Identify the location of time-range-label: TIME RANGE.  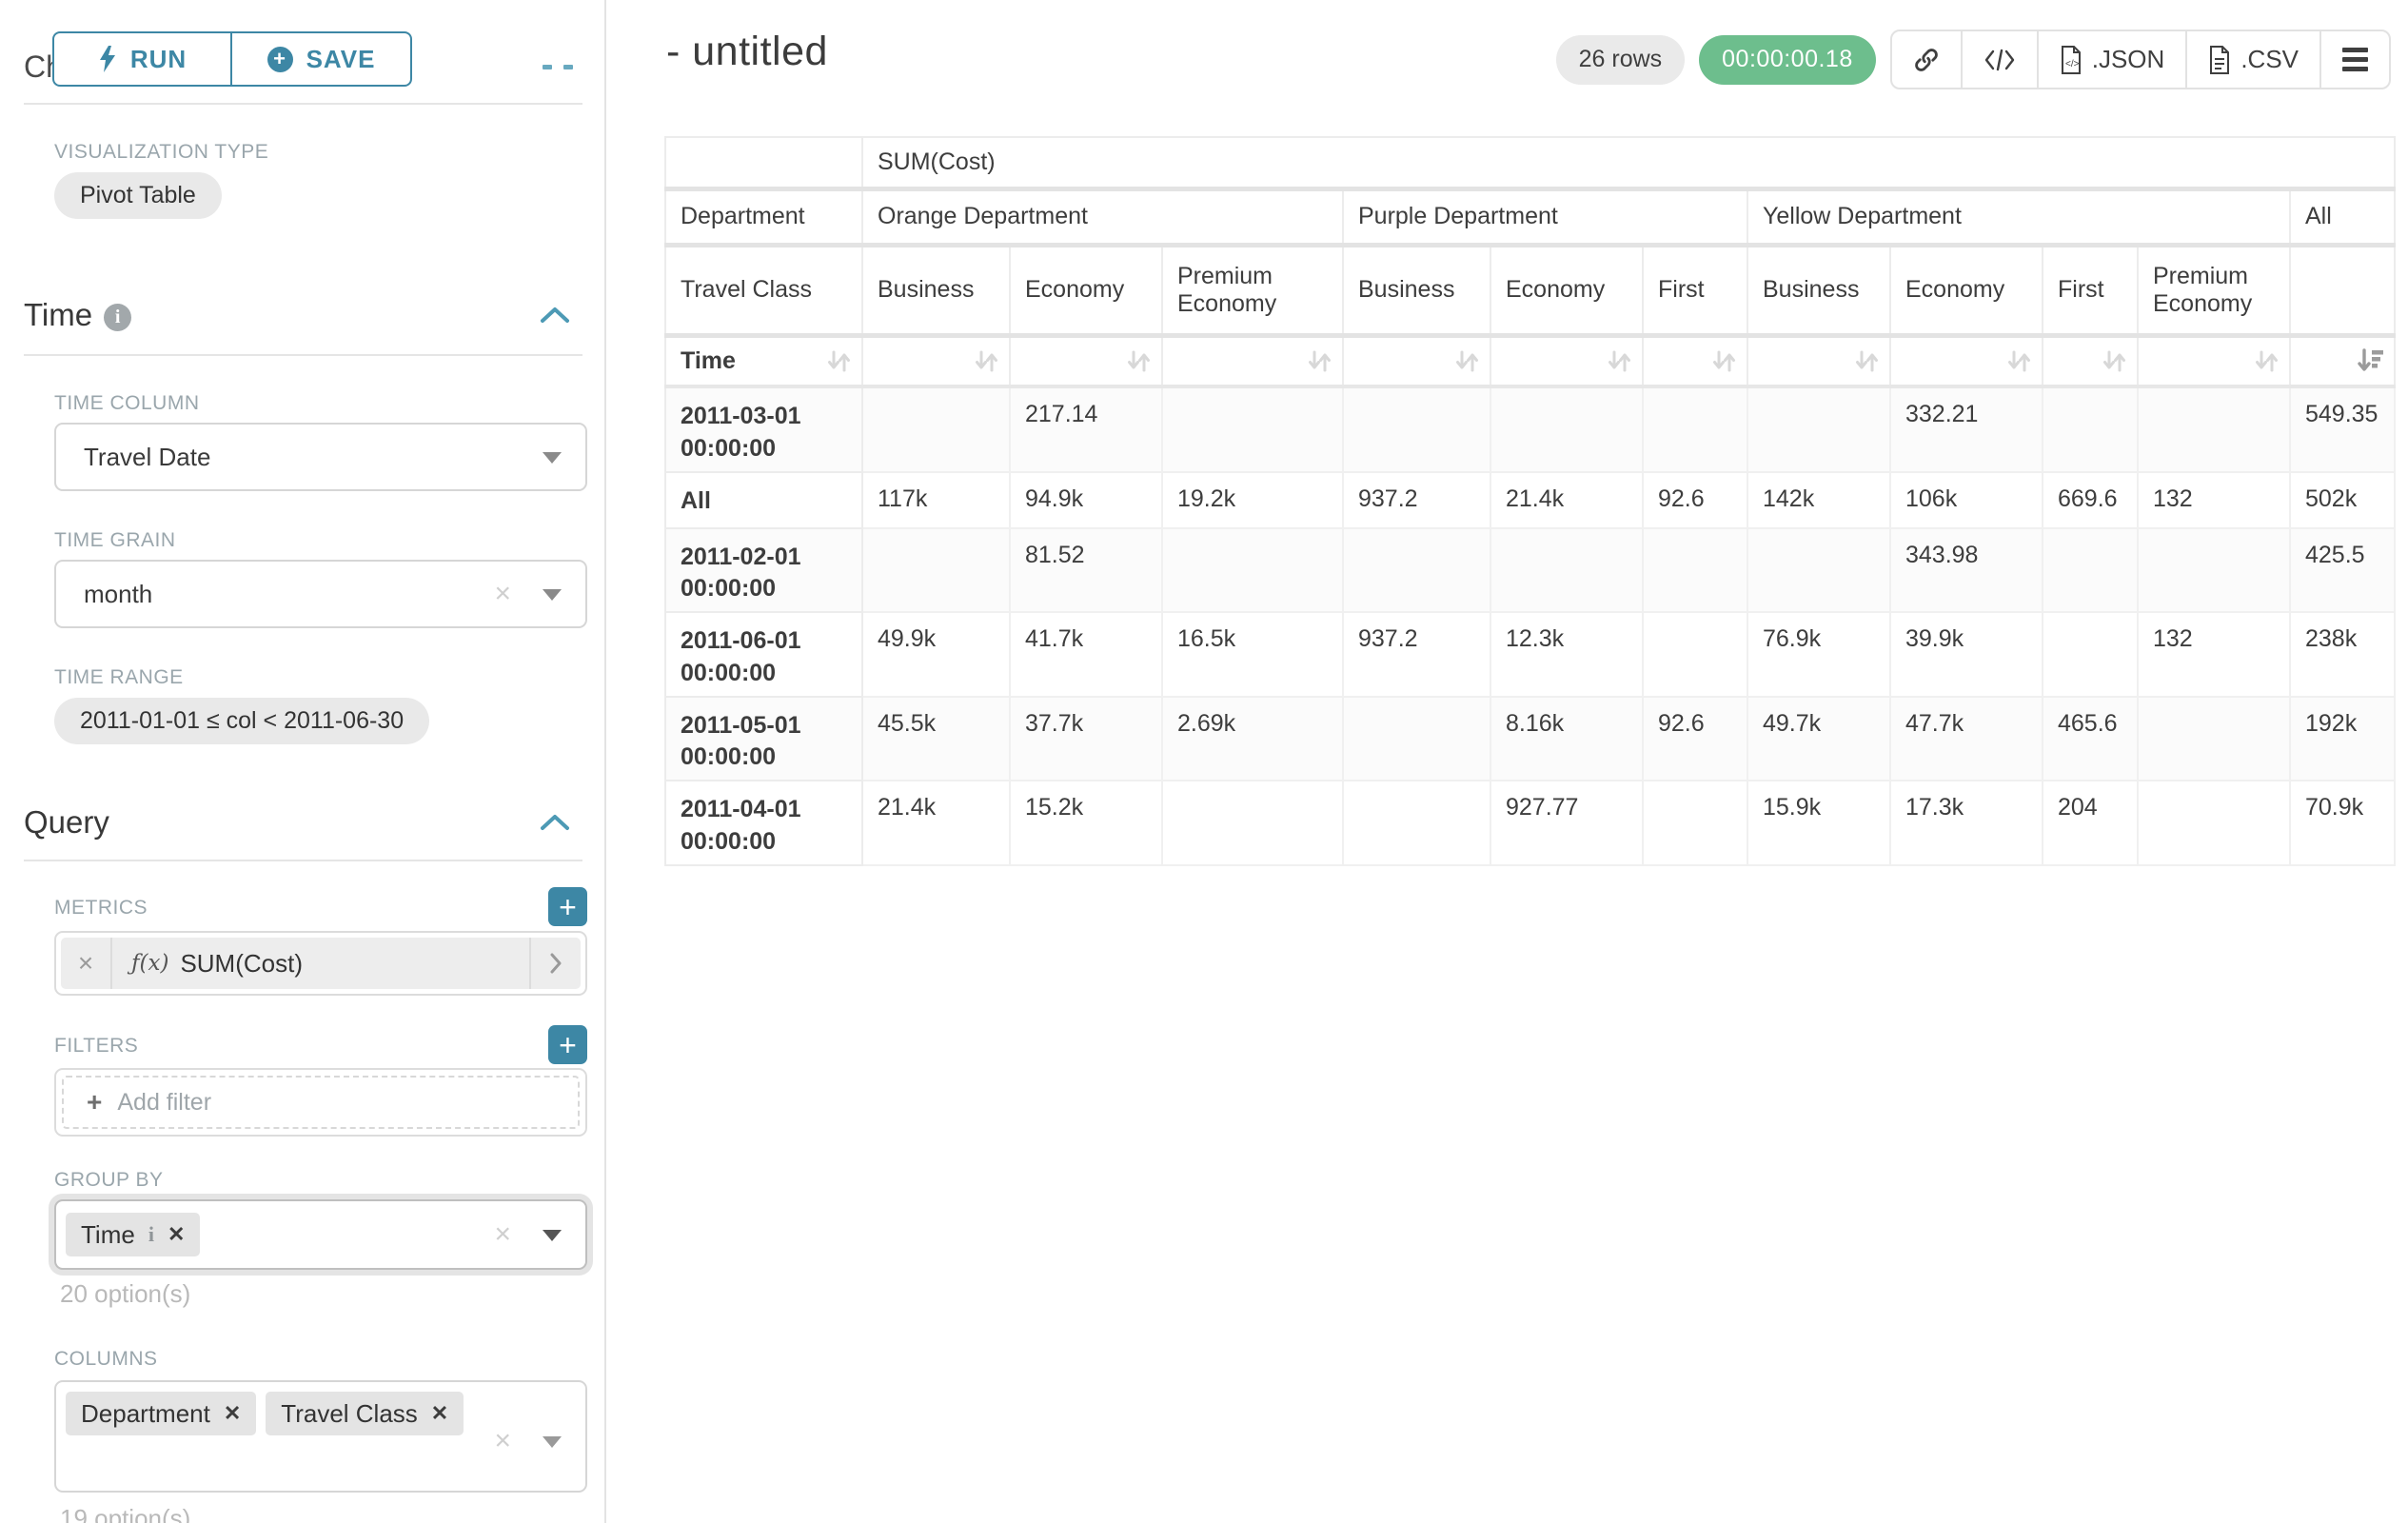
(119, 677).